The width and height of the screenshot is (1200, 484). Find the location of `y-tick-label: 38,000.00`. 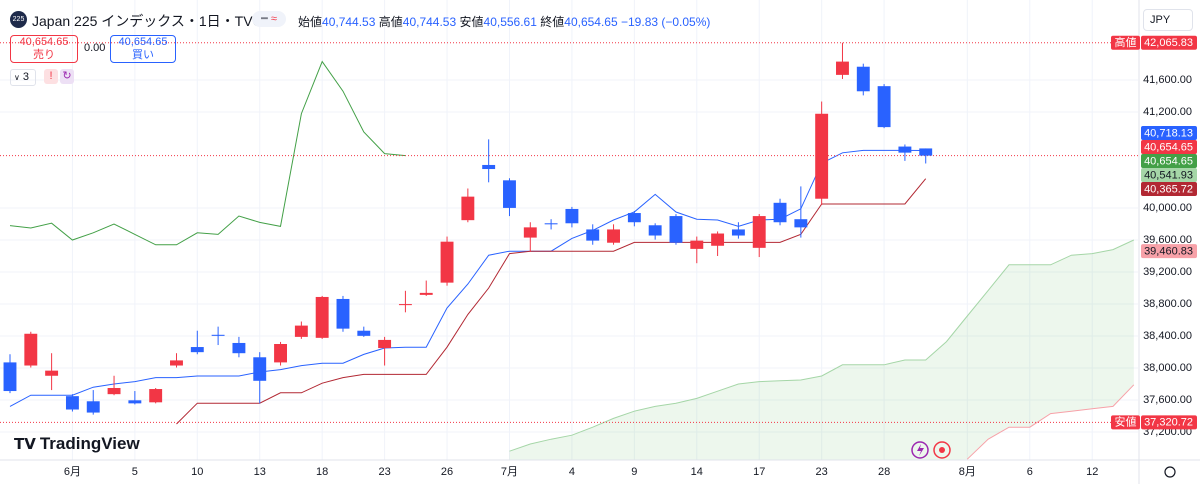

y-tick-label: 38,000.00 is located at coordinates (1167, 368).